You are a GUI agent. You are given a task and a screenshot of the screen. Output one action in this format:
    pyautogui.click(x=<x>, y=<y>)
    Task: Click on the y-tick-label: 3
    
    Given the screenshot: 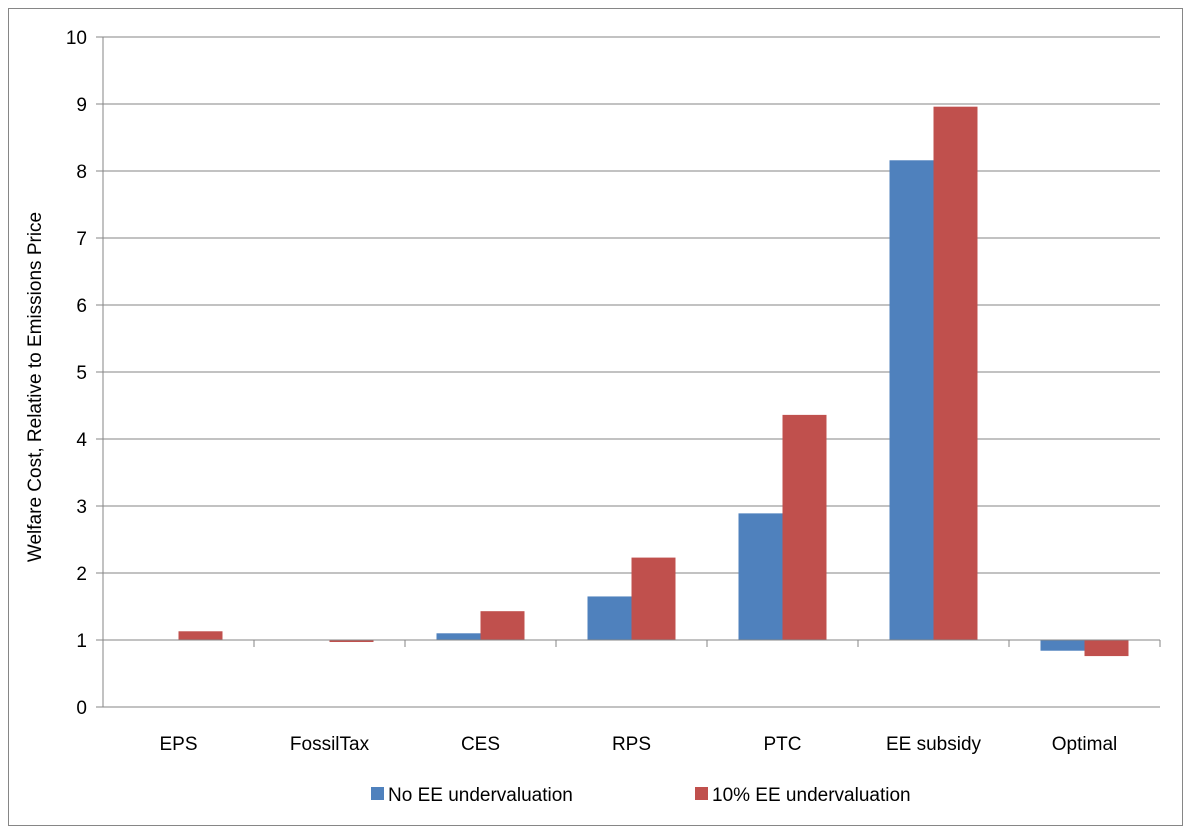 What is the action you would take?
    pyautogui.click(x=81, y=507)
    